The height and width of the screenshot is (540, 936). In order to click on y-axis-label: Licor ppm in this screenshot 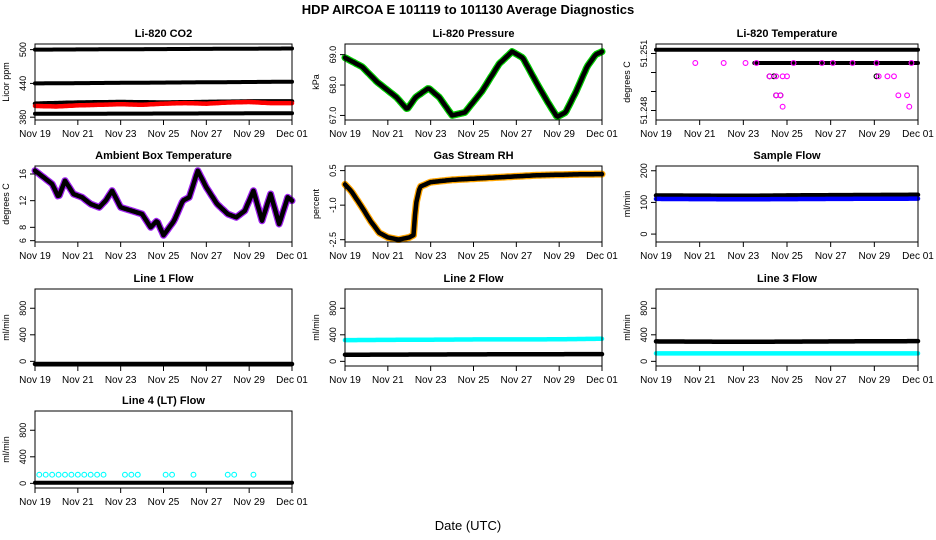, I will do `click(6, 82)`.